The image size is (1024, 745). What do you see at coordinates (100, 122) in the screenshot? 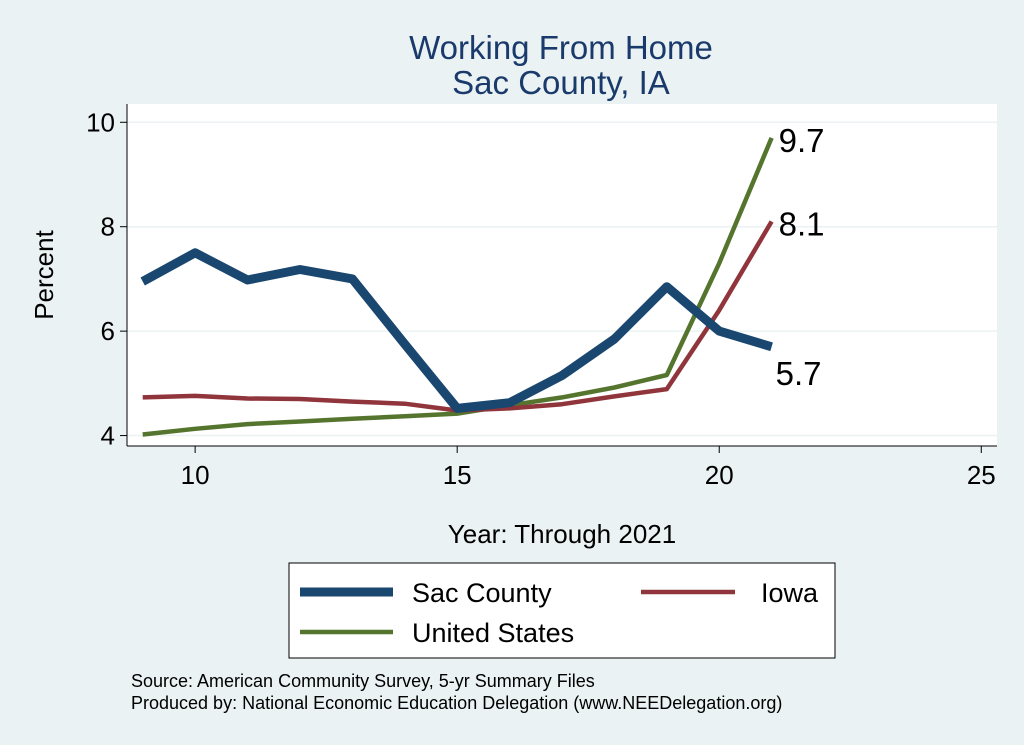
I see `y-tick-label: 10` at bounding box center [100, 122].